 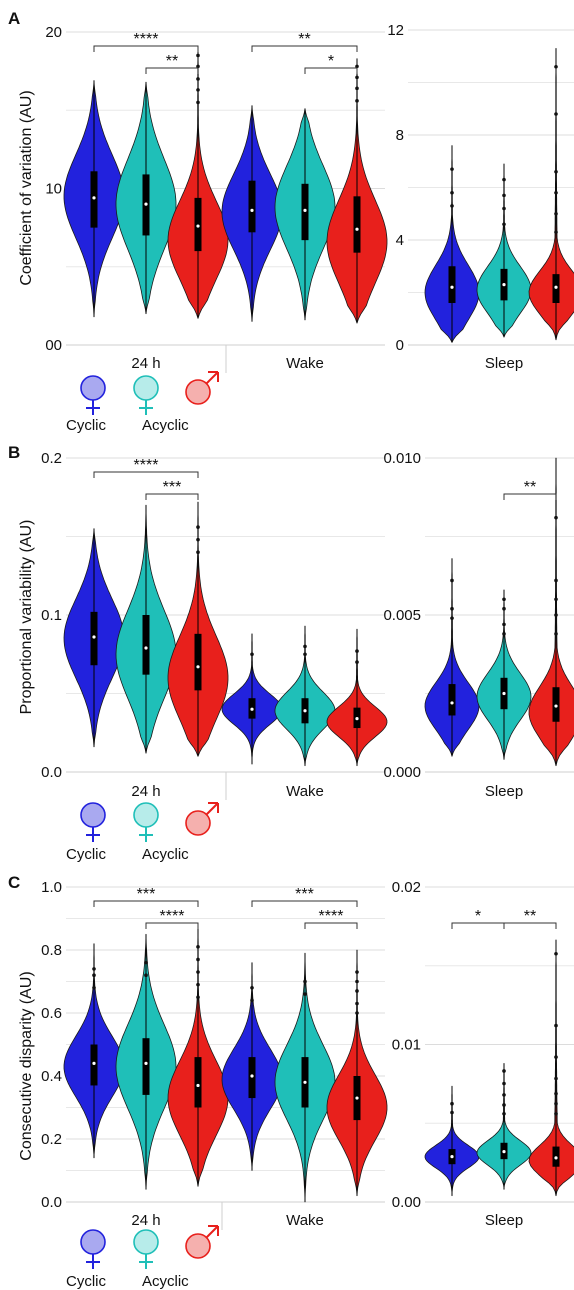 What do you see at coordinates (53, 345) in the screenshot?
I see `y-tick-label: 00` at bounding box center [53, 345].